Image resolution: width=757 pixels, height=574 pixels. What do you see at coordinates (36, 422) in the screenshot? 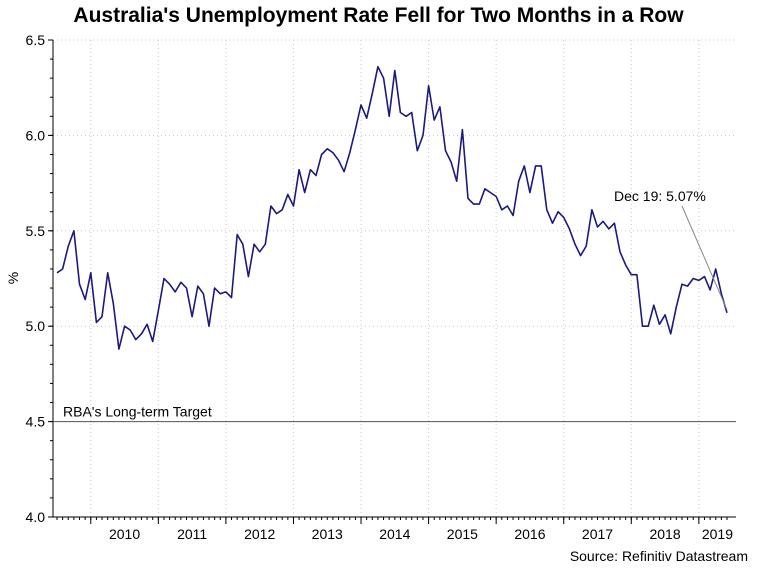
I see `y-tick-label: 4.5` at bounding box center [36, 422].